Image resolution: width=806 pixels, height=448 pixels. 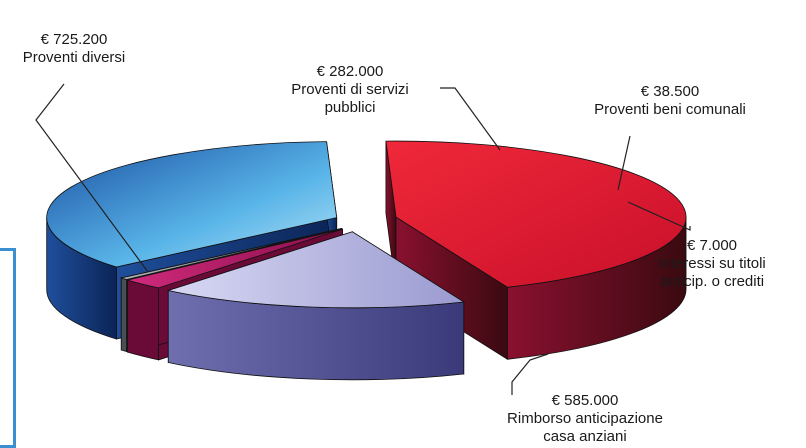 I want to click on side-frame-decoration, so click(x=8, y=348).